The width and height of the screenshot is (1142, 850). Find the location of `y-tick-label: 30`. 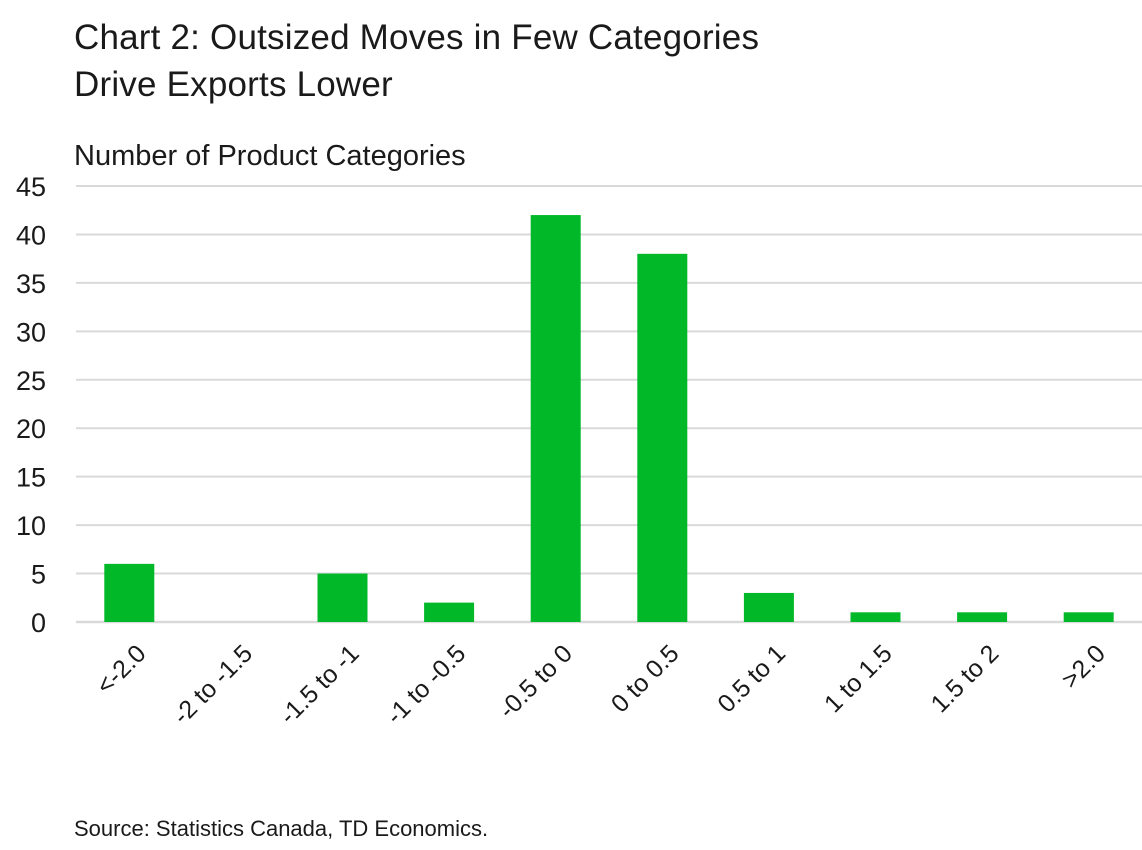

y-tick-label: 30 is located at coordinates (31, 332).